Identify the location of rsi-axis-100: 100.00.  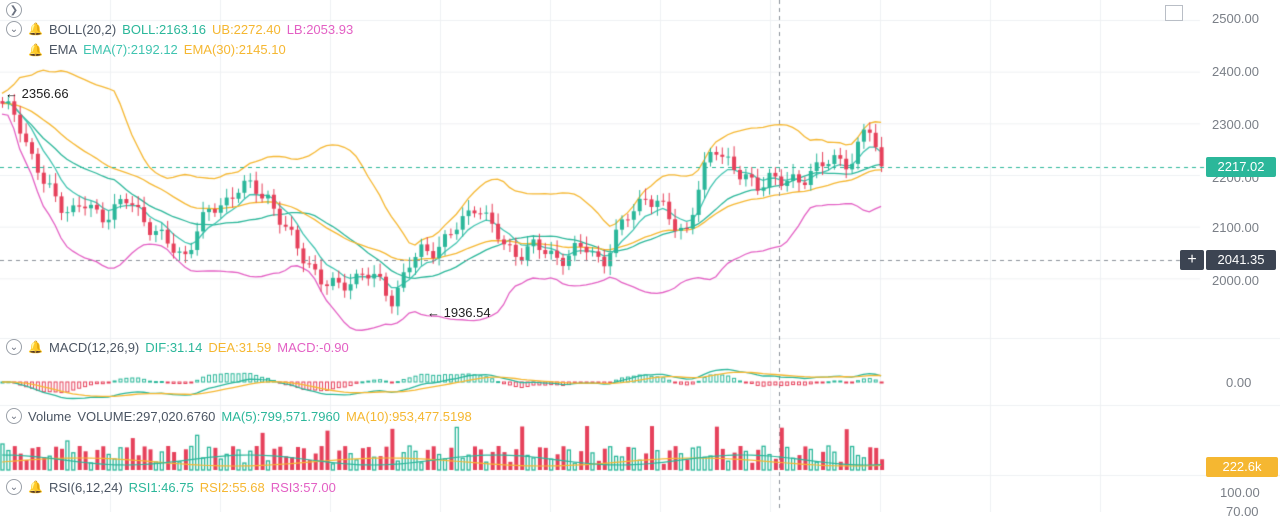
(1240, 492).